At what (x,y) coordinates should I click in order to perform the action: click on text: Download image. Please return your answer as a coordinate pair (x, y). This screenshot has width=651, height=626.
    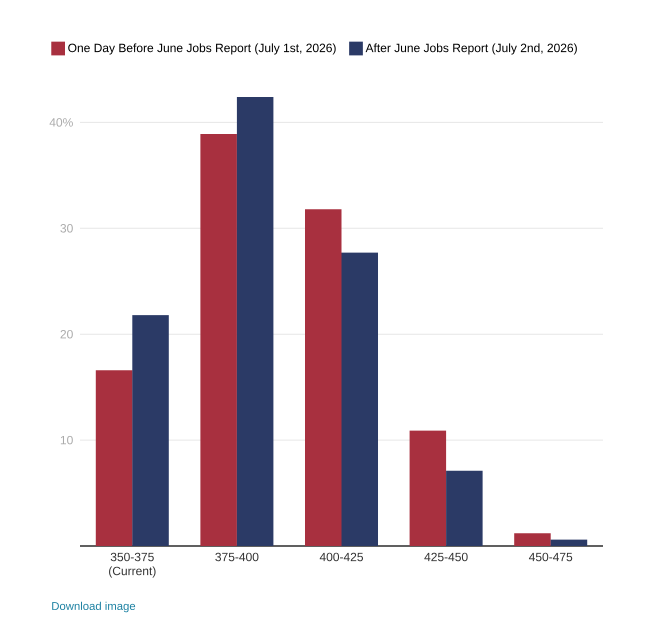
    Looking at the image, I should click on (94, 607).